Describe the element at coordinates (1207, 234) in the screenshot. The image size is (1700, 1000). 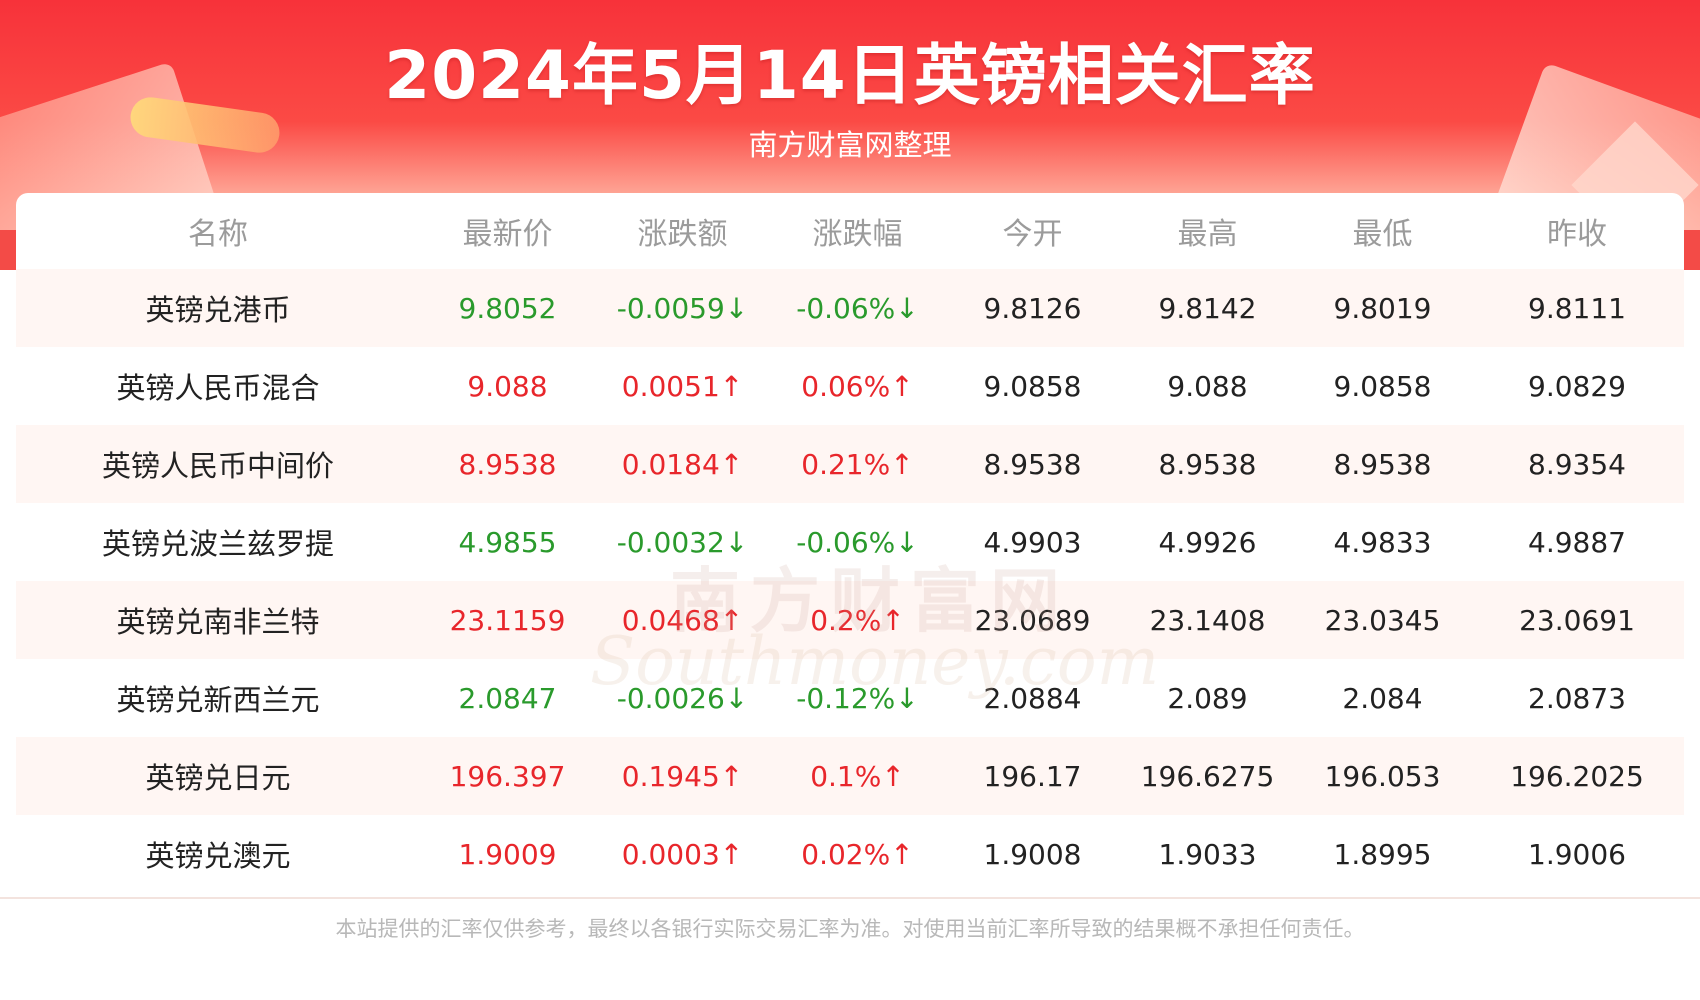
I see `column-header-high: 最高` at that location.